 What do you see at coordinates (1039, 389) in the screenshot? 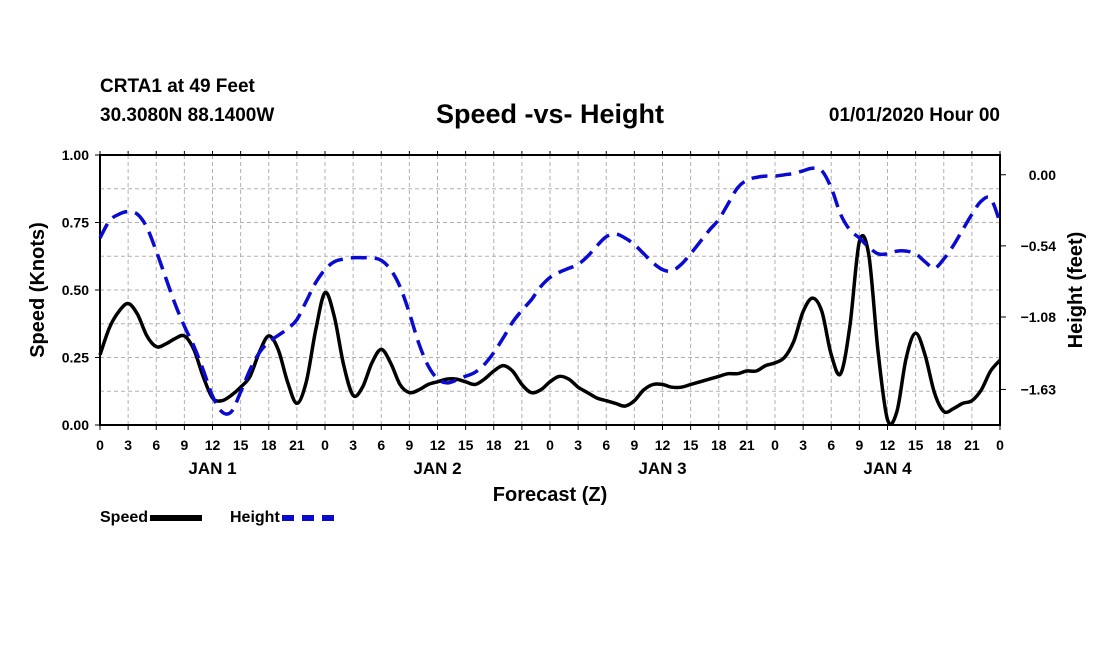
I see `y2-tick-label: −1.63` at bounding box center [1039, 389].